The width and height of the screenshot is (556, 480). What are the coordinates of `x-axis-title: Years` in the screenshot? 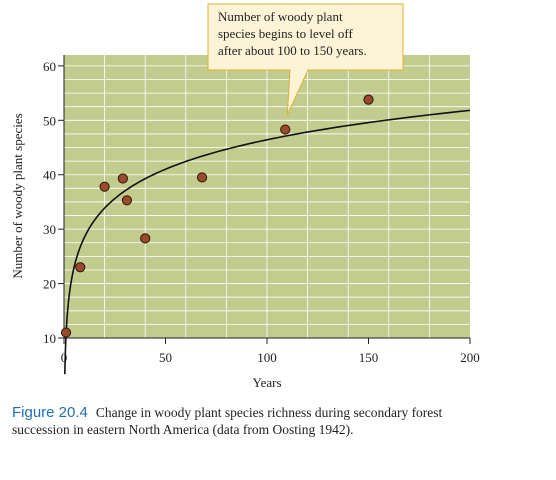 It's located at (266, 382).